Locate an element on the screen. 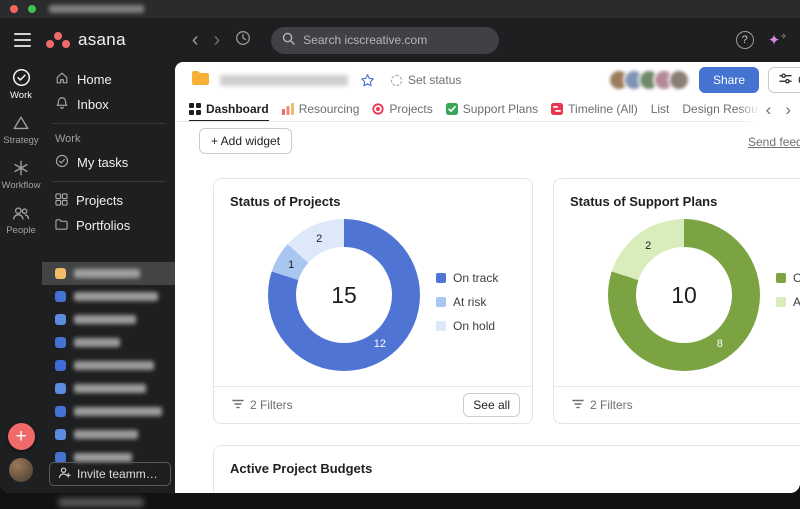 Image resolution: width=800 pixels, height=509 pixels. app-topbar: asana ‹ › Search icscreative.com ? ✦✧ is located at coordinates (400, 40).